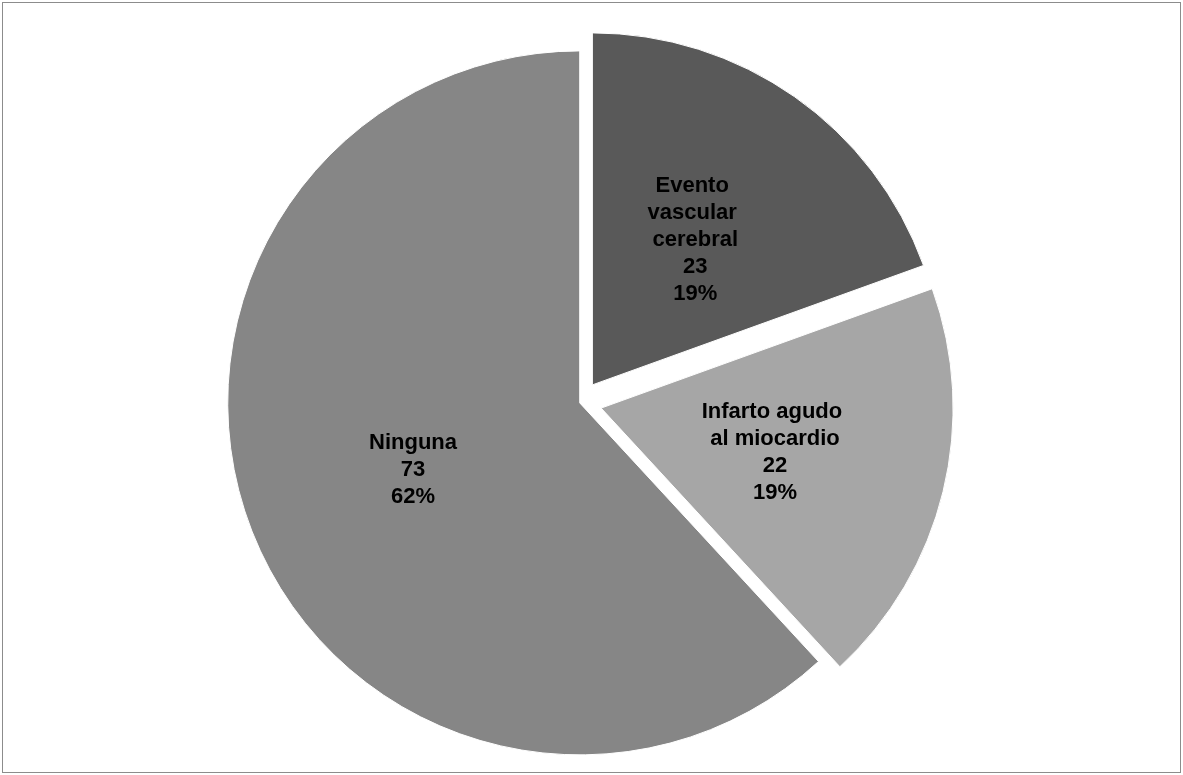  Describe the element at coordinates (775, 423) in the screenshot. I see `slice-label: Infarto agudo al miocardio` at that location.